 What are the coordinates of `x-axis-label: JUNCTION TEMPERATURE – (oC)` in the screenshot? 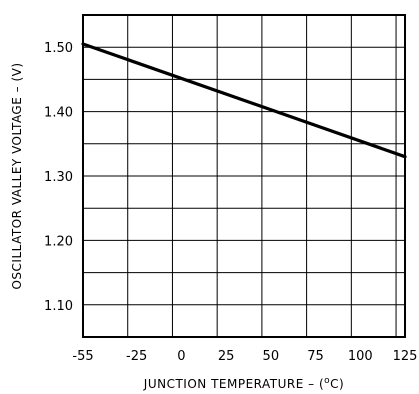 It's located at (243, 383).